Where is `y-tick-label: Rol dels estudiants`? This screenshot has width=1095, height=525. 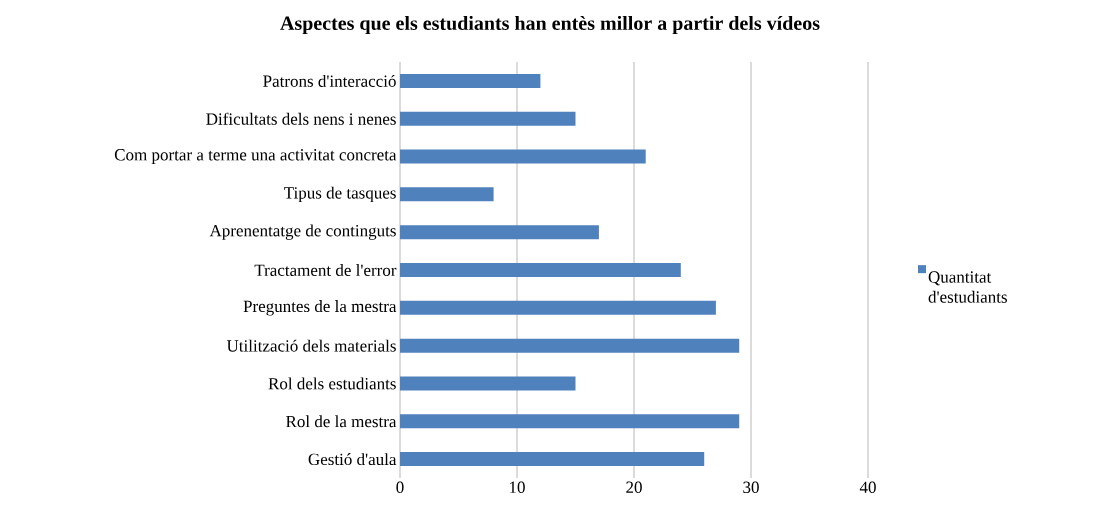
y-tick-label: Rol dels estudiants is located at coordinates (332, 383).